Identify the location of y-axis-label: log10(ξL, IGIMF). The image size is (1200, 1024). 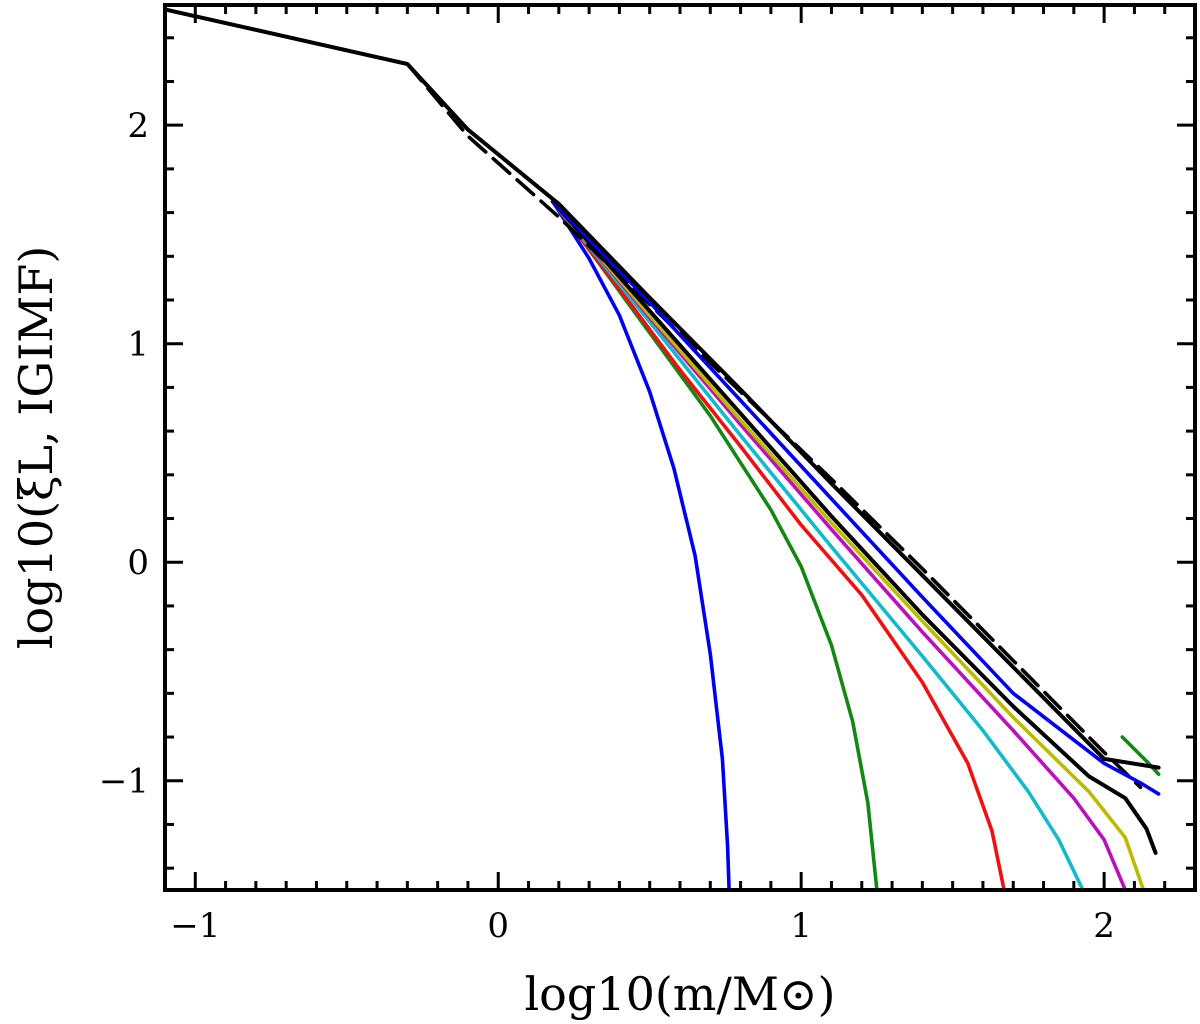
(36, 448).